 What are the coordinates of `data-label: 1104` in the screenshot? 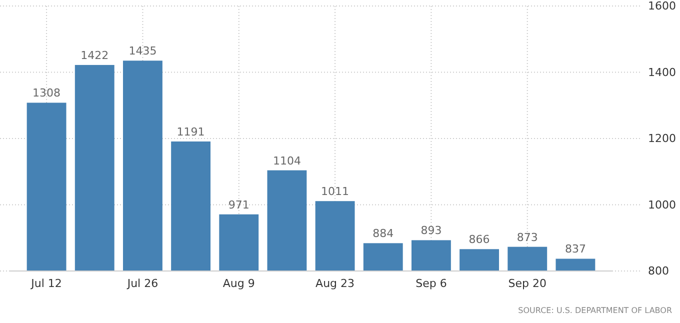 It's located at (286, 161).